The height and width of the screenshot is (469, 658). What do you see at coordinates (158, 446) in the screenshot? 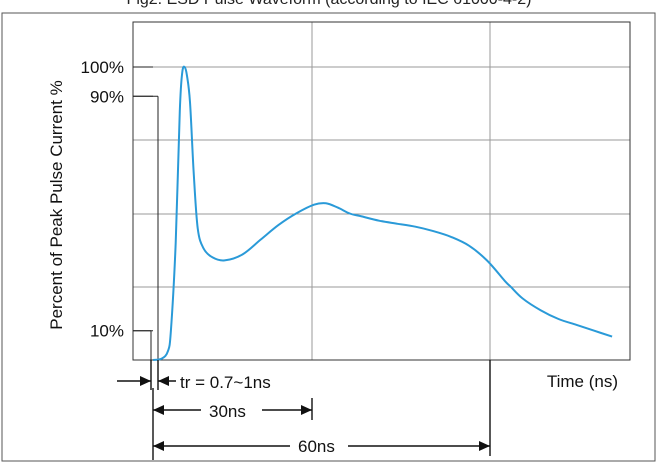
I see `span-60-left-arrowhead` at bounding box center [158, 446].